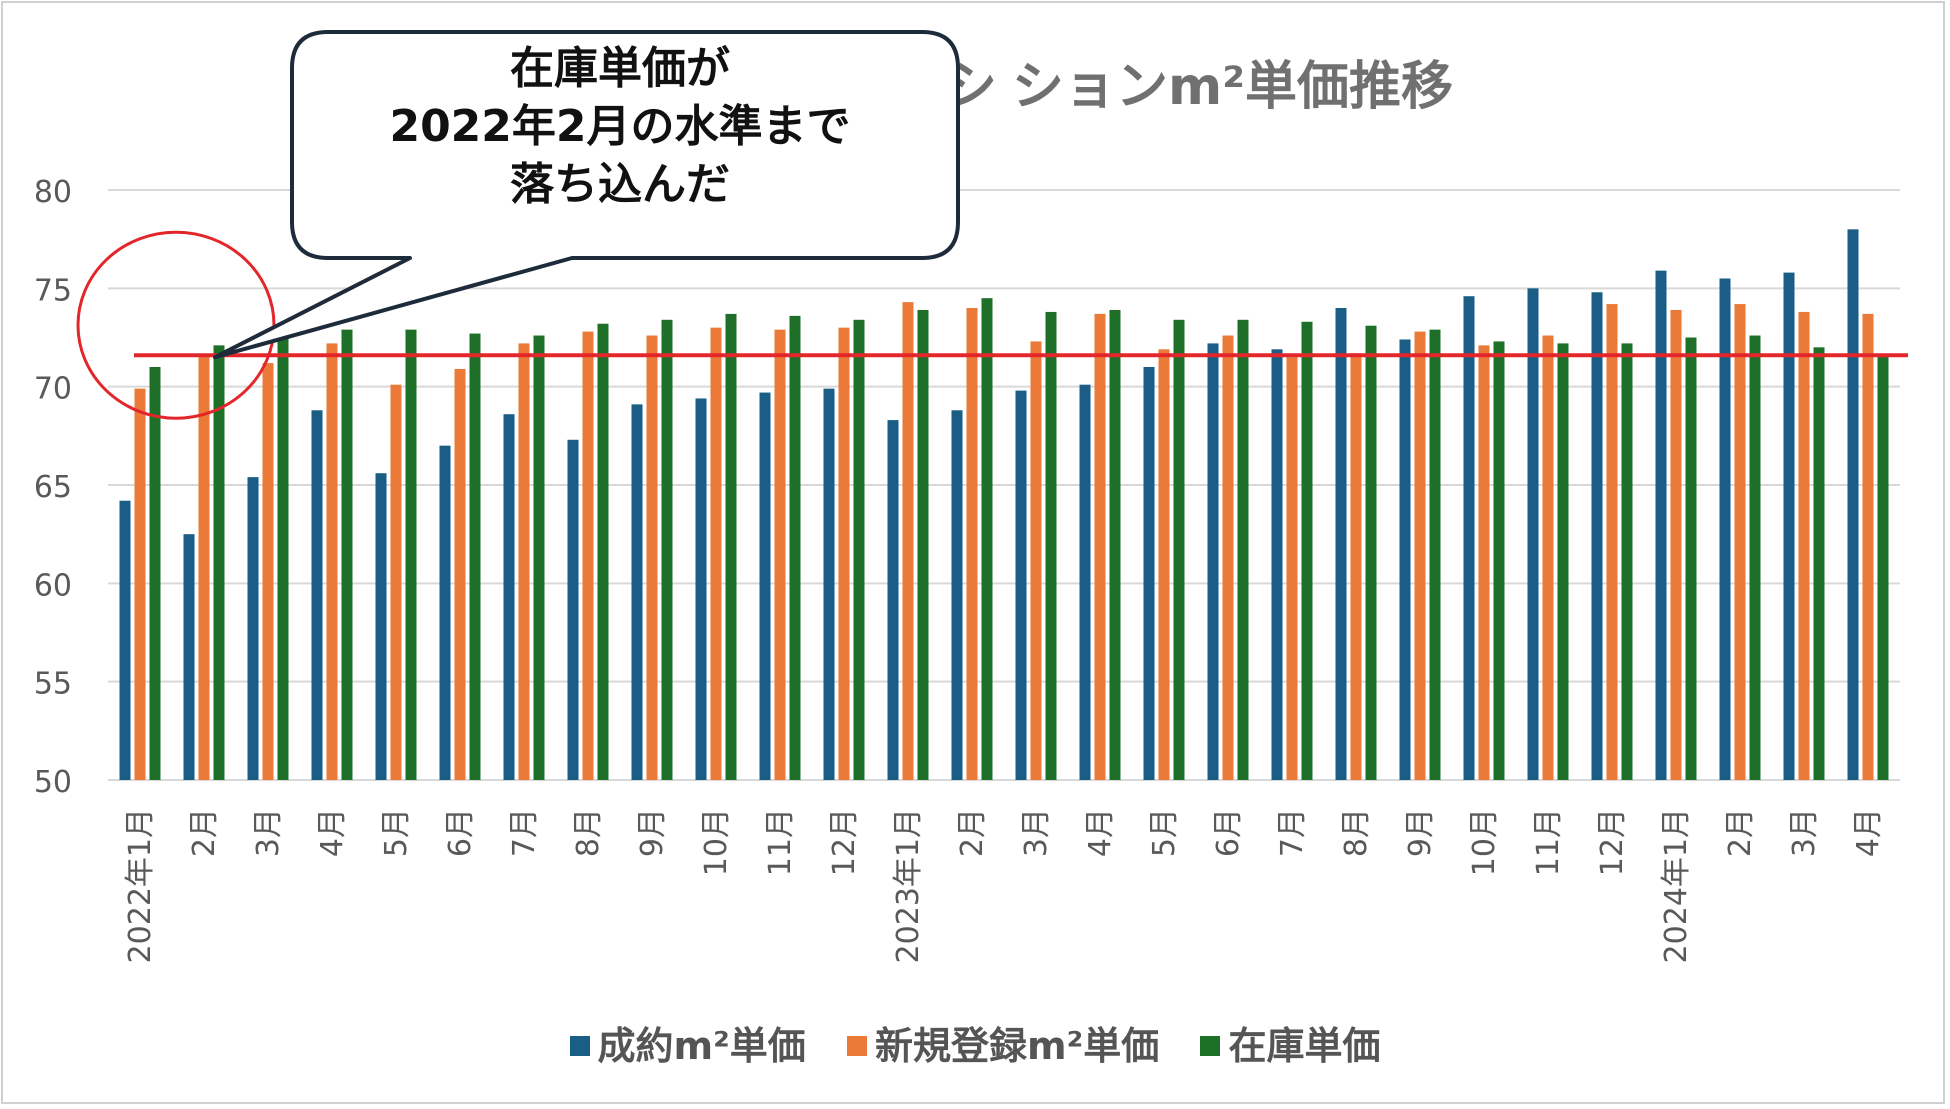 This screenshot has width=1950, height=1109. I want to click on x-tick-label: 2022年1月, so click(140, 885).